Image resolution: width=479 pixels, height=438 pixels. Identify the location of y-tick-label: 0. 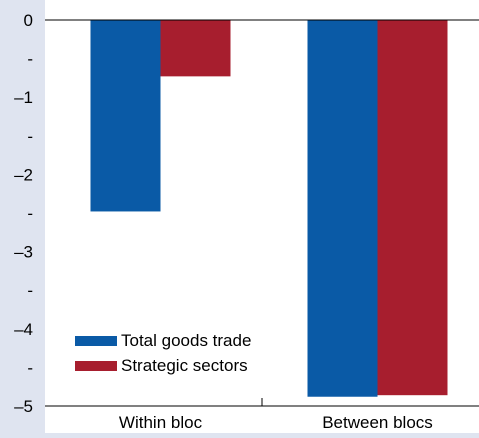
(28, 20).